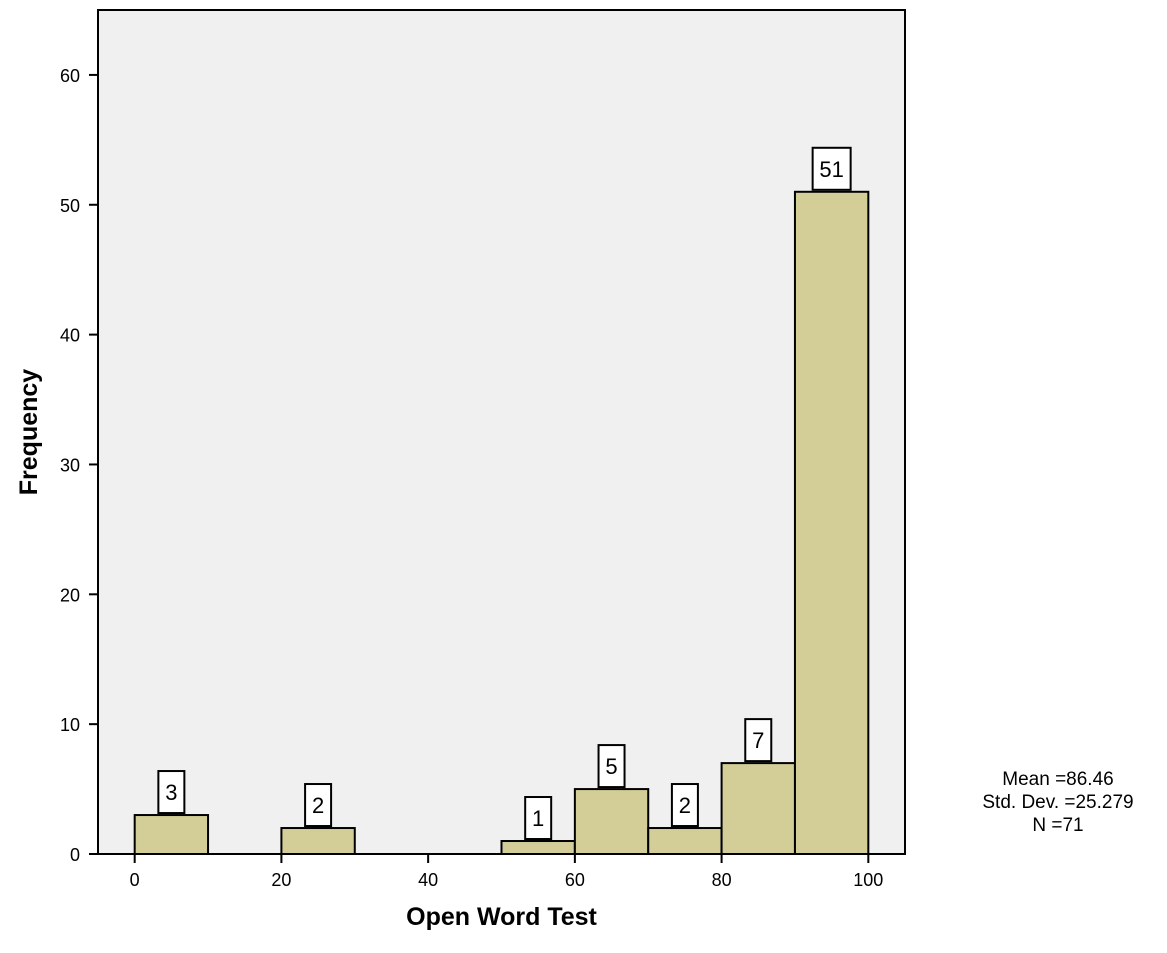 This screenshot has width=1167, height=953. What do you see at coordinates (135, 880) in the screenshot?
I see `x-tick-label: 0` at bounding box center [135, 880].